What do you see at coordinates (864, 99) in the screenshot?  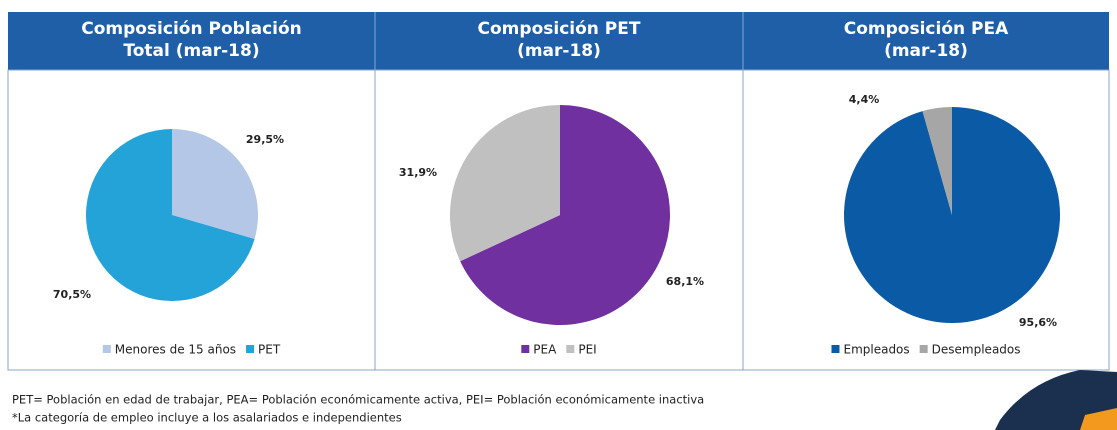 I see `value-label: 4,4%` at bounding box center [864, 99].